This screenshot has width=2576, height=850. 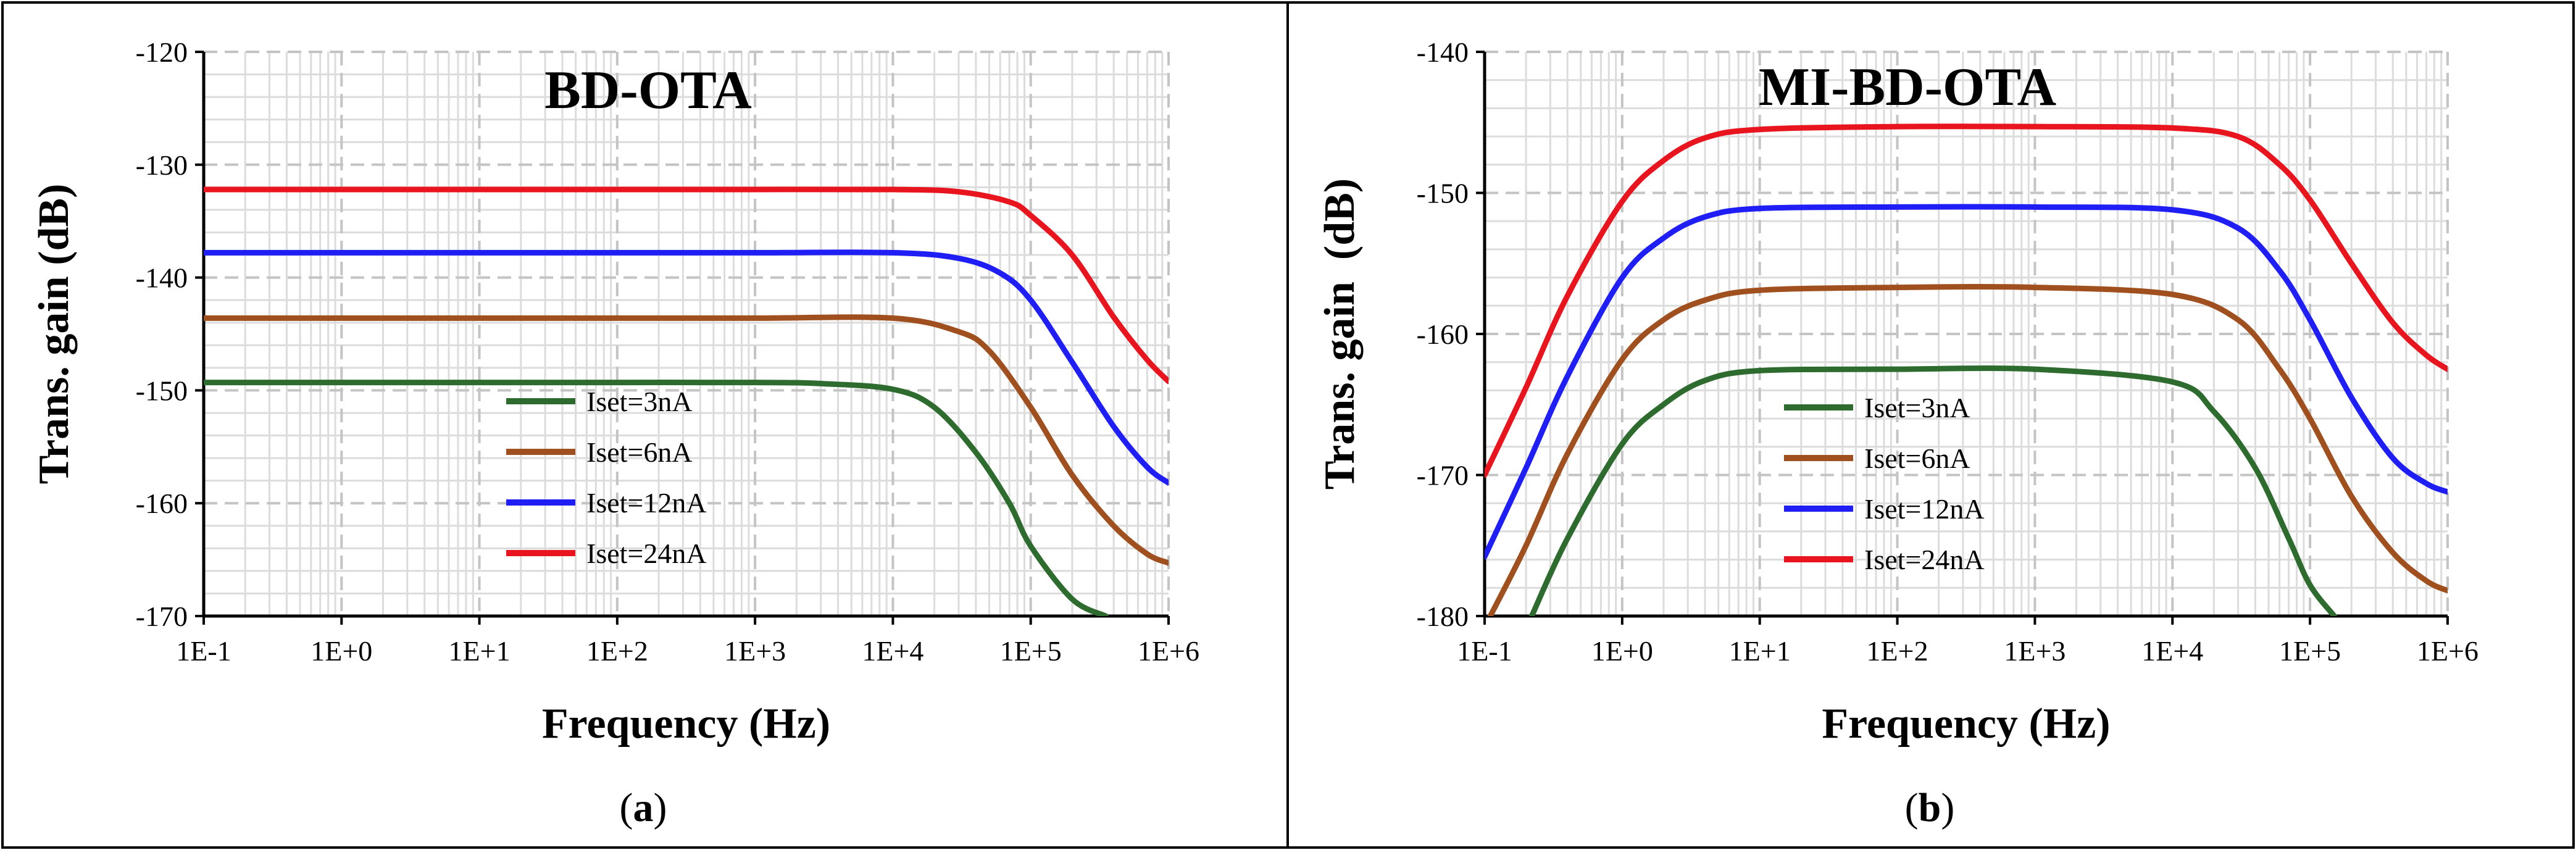 I want to click on chart-title: BD-OTA, so click(x=648, y=90).